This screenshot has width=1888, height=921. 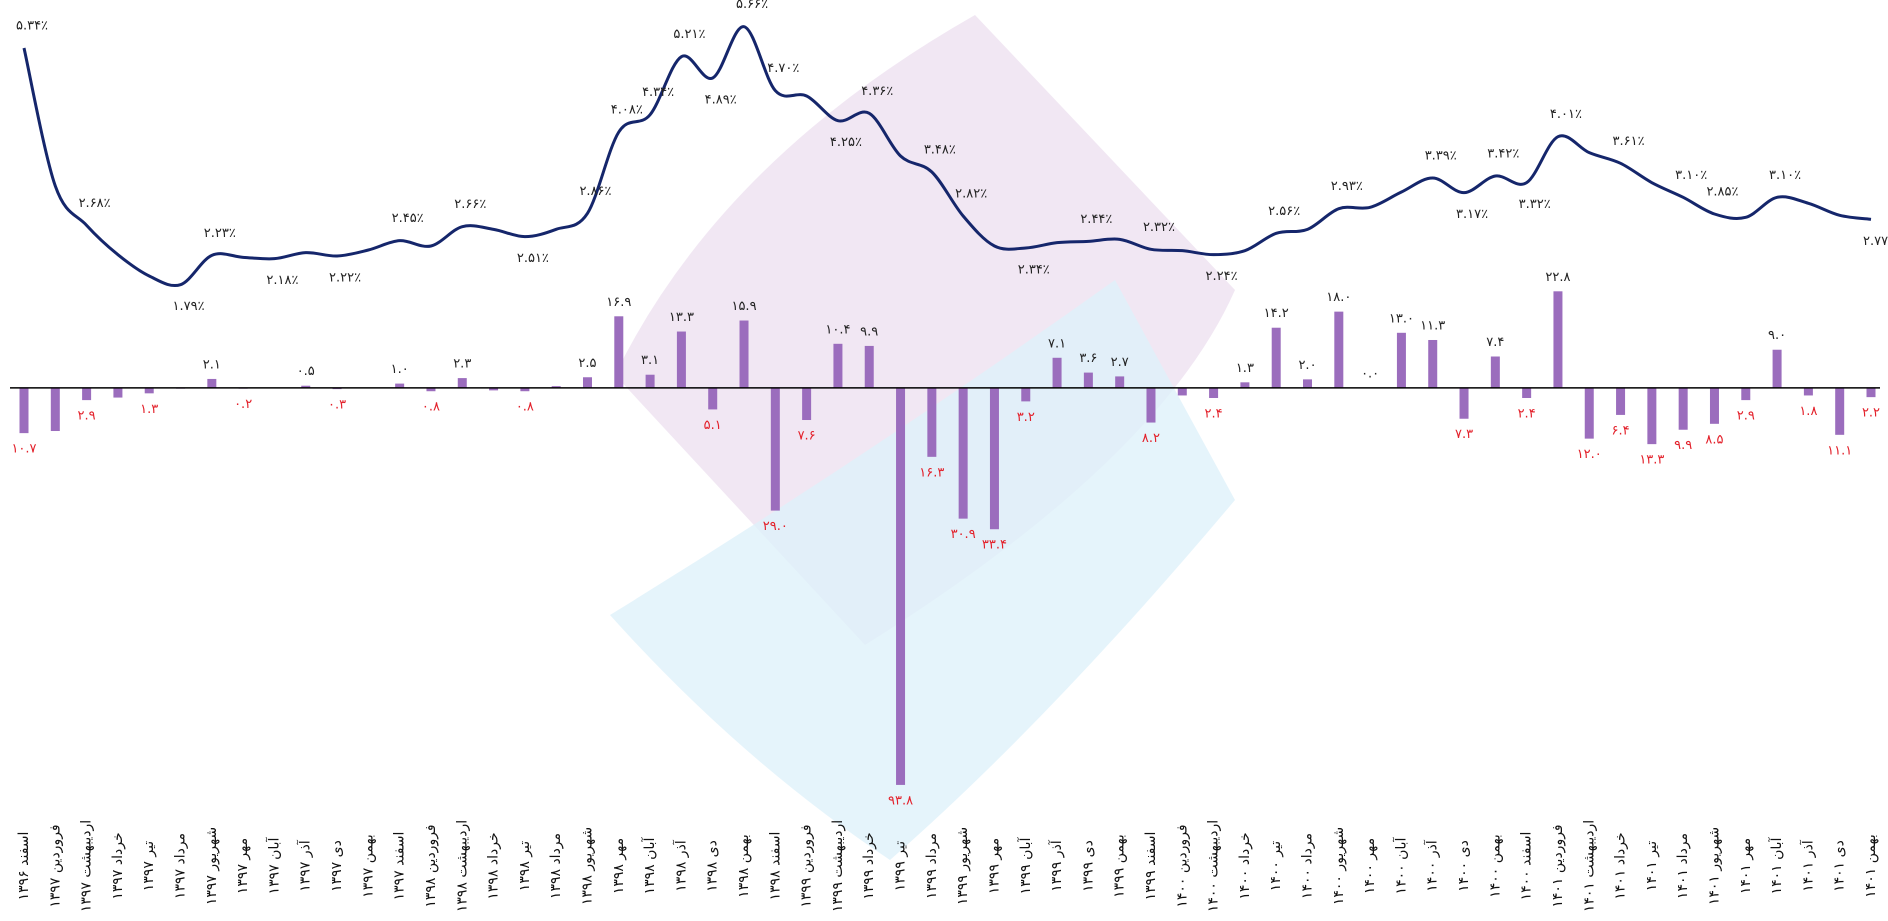 What do you see at coordinates (1566, 114) in the screenshot?
I see `line-value-label: ۴.۰۱٪` at bounding box center [1566, 114].